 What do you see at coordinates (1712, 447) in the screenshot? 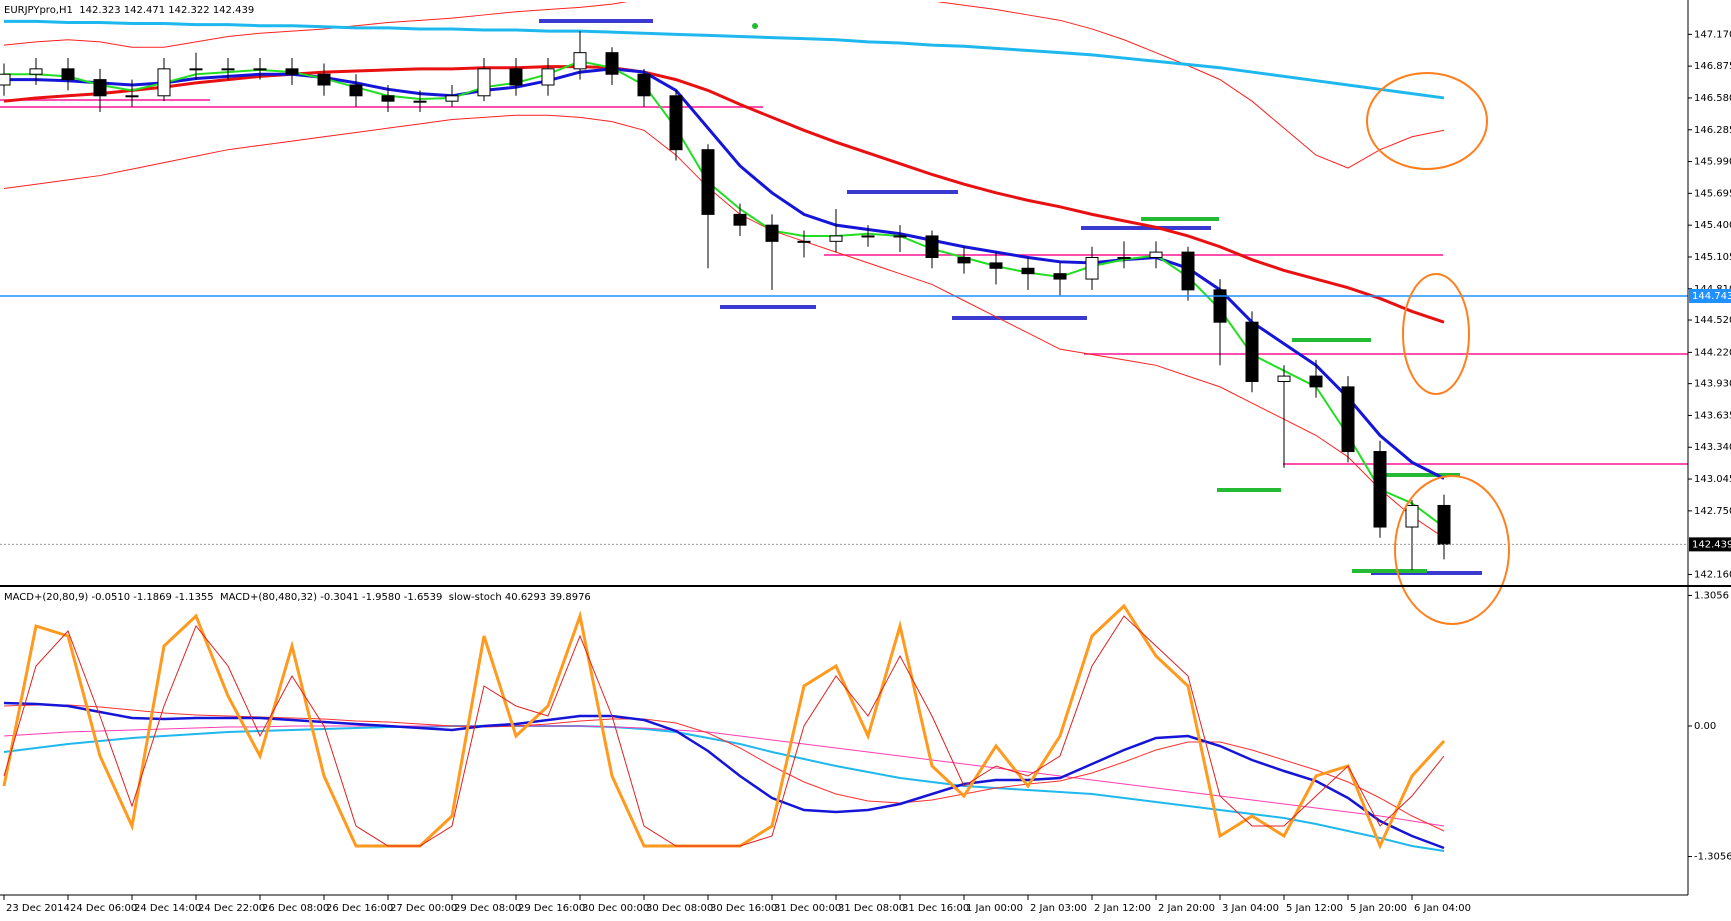
I see `y-tick-label: 143.340` at bounding box center [1712, 447].